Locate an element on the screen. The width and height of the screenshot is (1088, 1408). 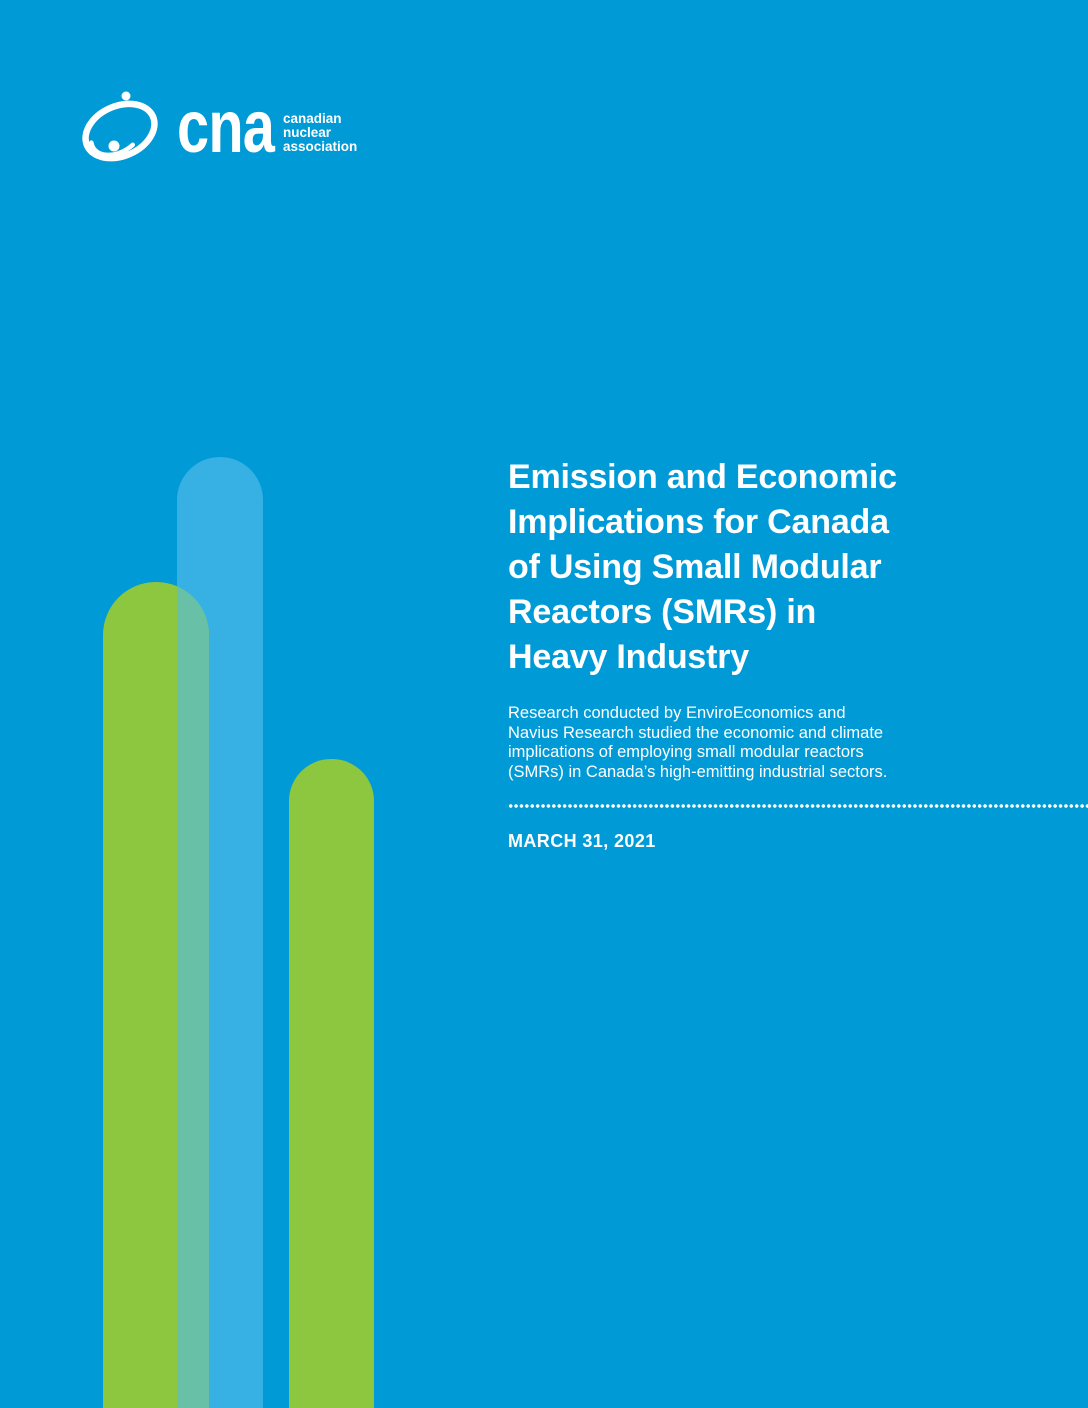
decorative-bar-teal-overlap is located at coordinates (193, 995).